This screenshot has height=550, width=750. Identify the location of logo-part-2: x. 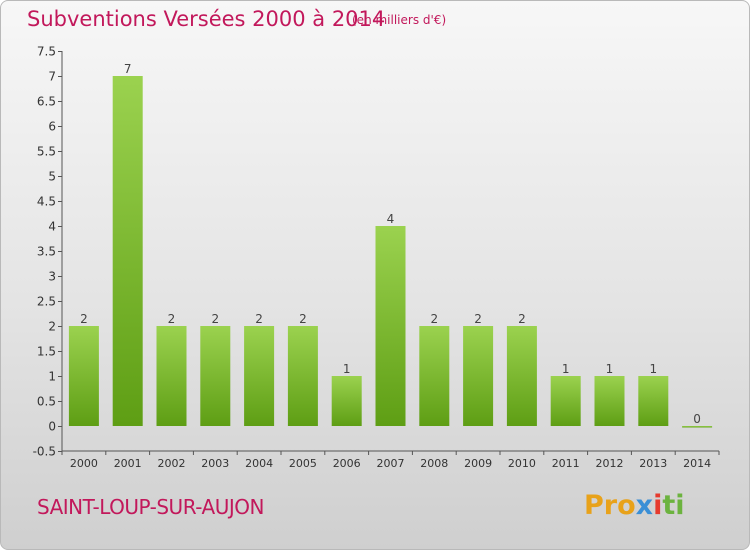
(644, 505).